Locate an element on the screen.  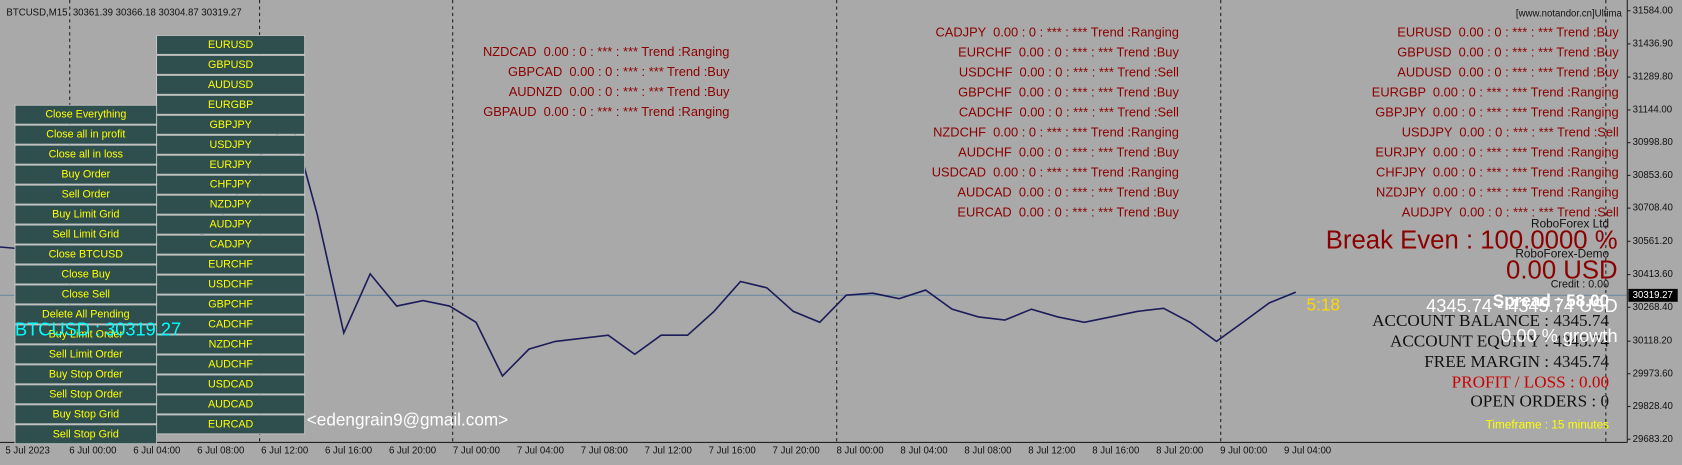
button-label: EURGBP is located at coordinates (230, 105).